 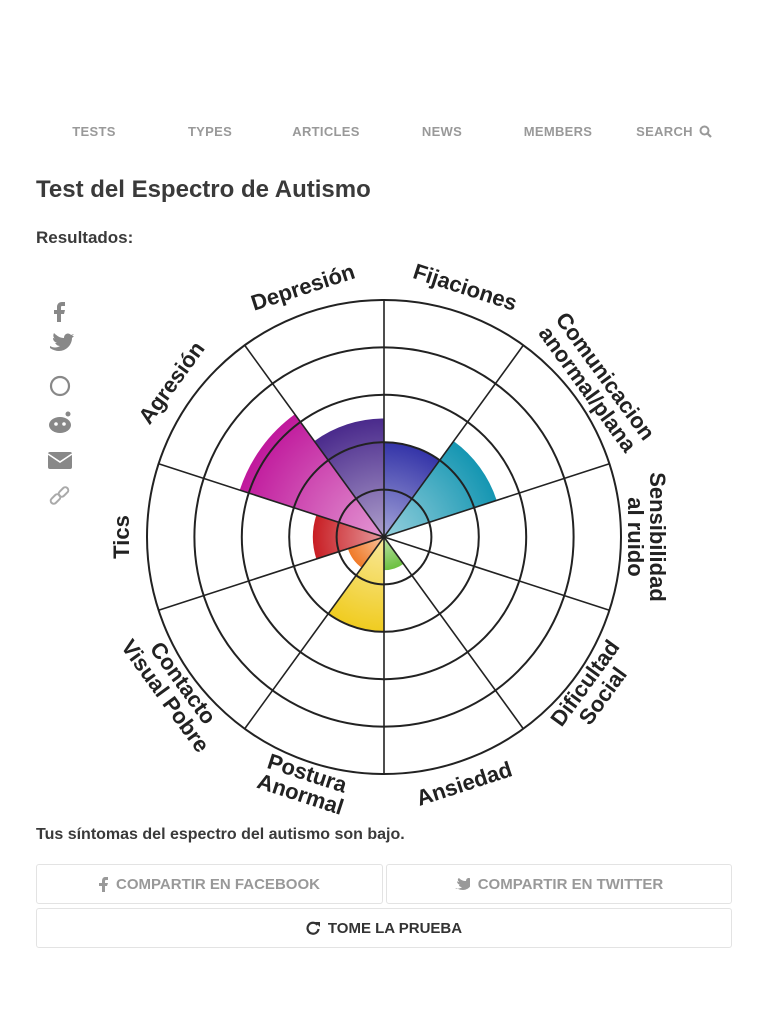 I want to click on category-label: Fijaciones, so click(x=465, y=288).